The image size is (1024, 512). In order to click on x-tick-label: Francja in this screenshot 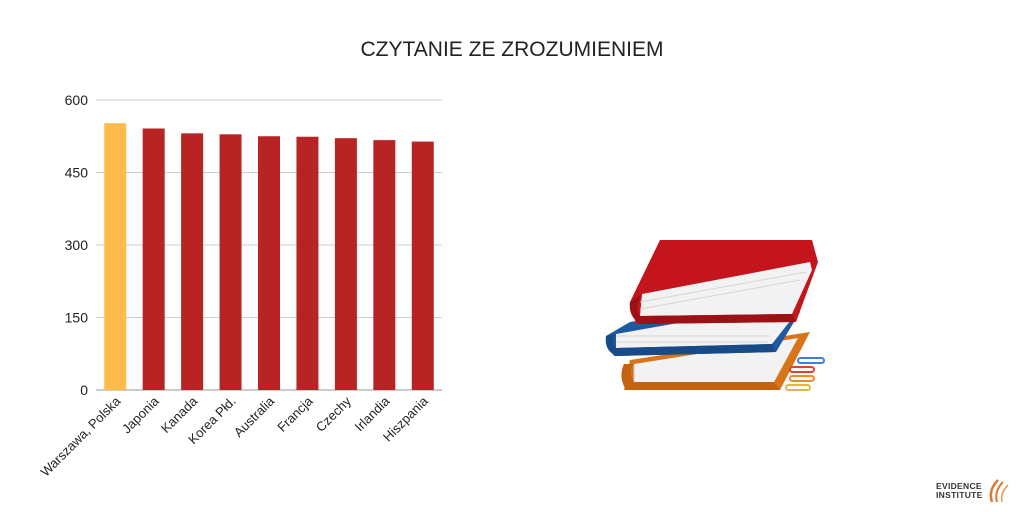, I will do `click(295, 414)`.